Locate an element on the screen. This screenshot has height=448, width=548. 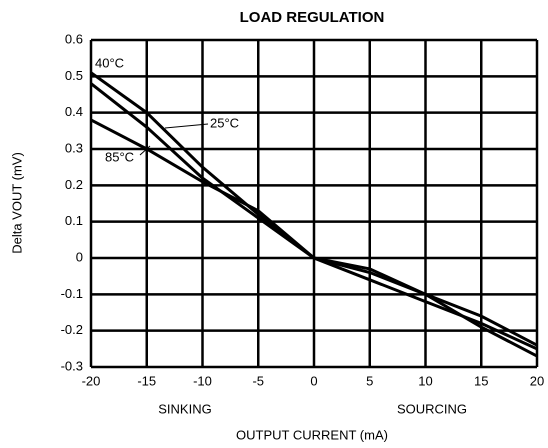
y-tick-label: 0.3 is located at coordinates (74, 147).